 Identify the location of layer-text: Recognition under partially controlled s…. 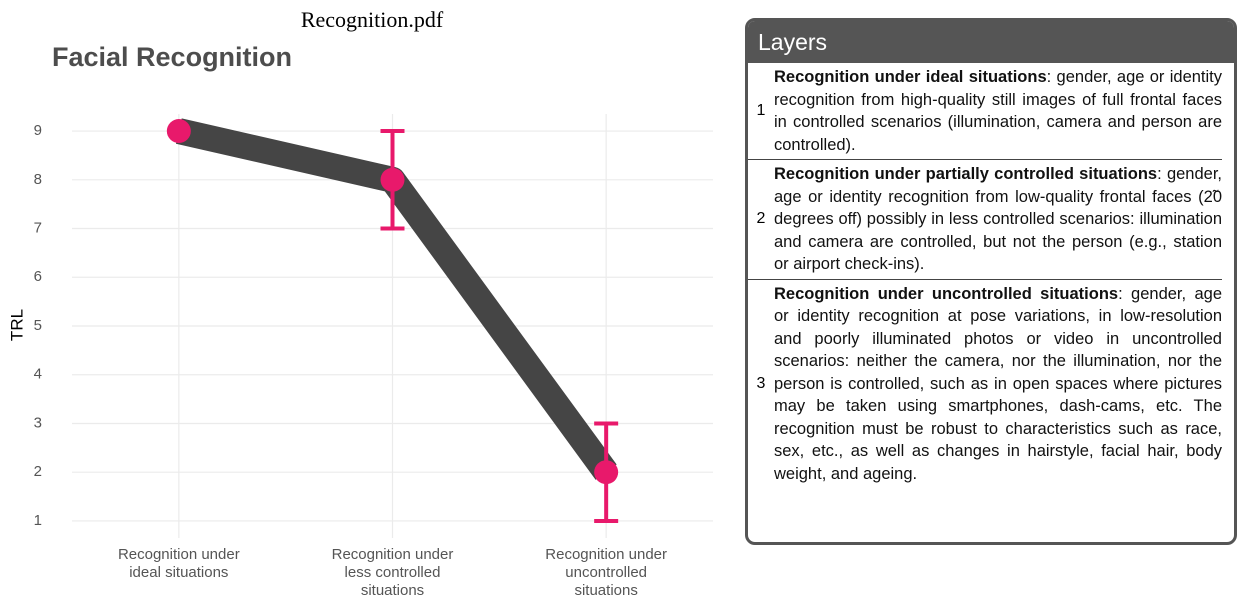
(998, 219).